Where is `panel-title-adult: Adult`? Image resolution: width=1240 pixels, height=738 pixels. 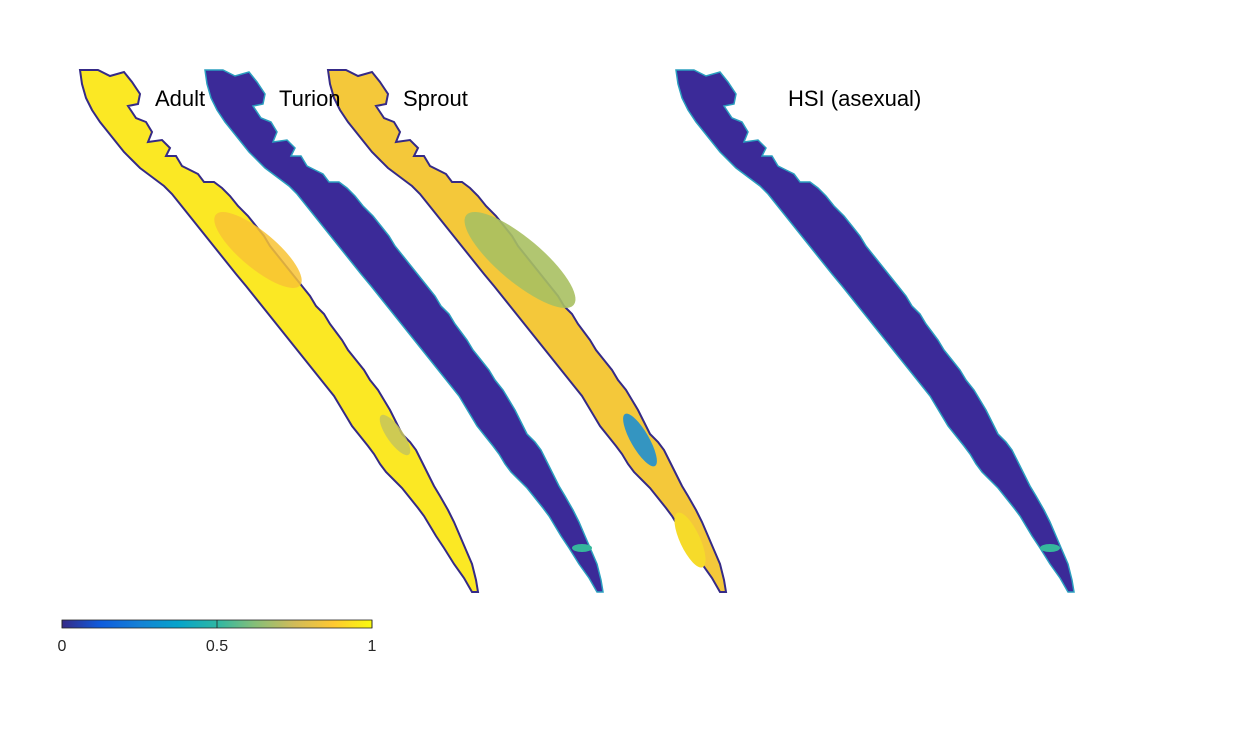
panel-title-adult: Adult is located at coordinates (180, 98).